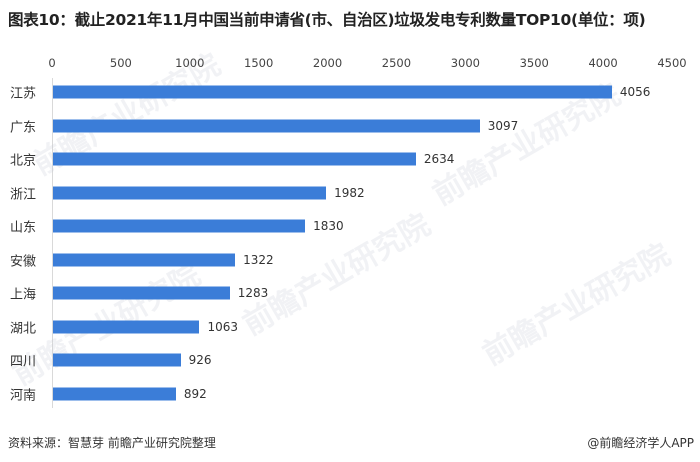  I want to click on data-label: 926, so click(200, 360).